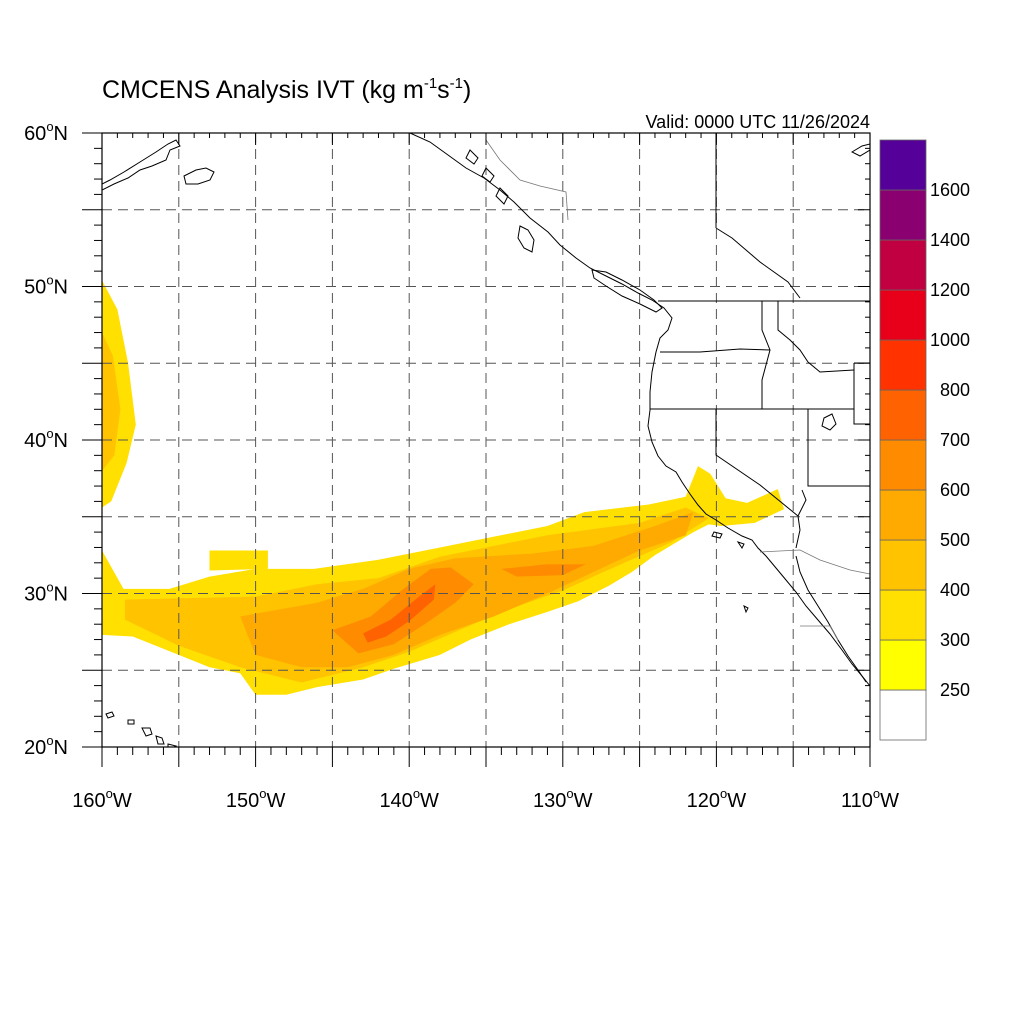 This screenshot has height=1024, width=1024. What do you see at coordinates (766, 355) in the screenshot?
I see `oregon-idaho-border` at bounding box center [766, 355].